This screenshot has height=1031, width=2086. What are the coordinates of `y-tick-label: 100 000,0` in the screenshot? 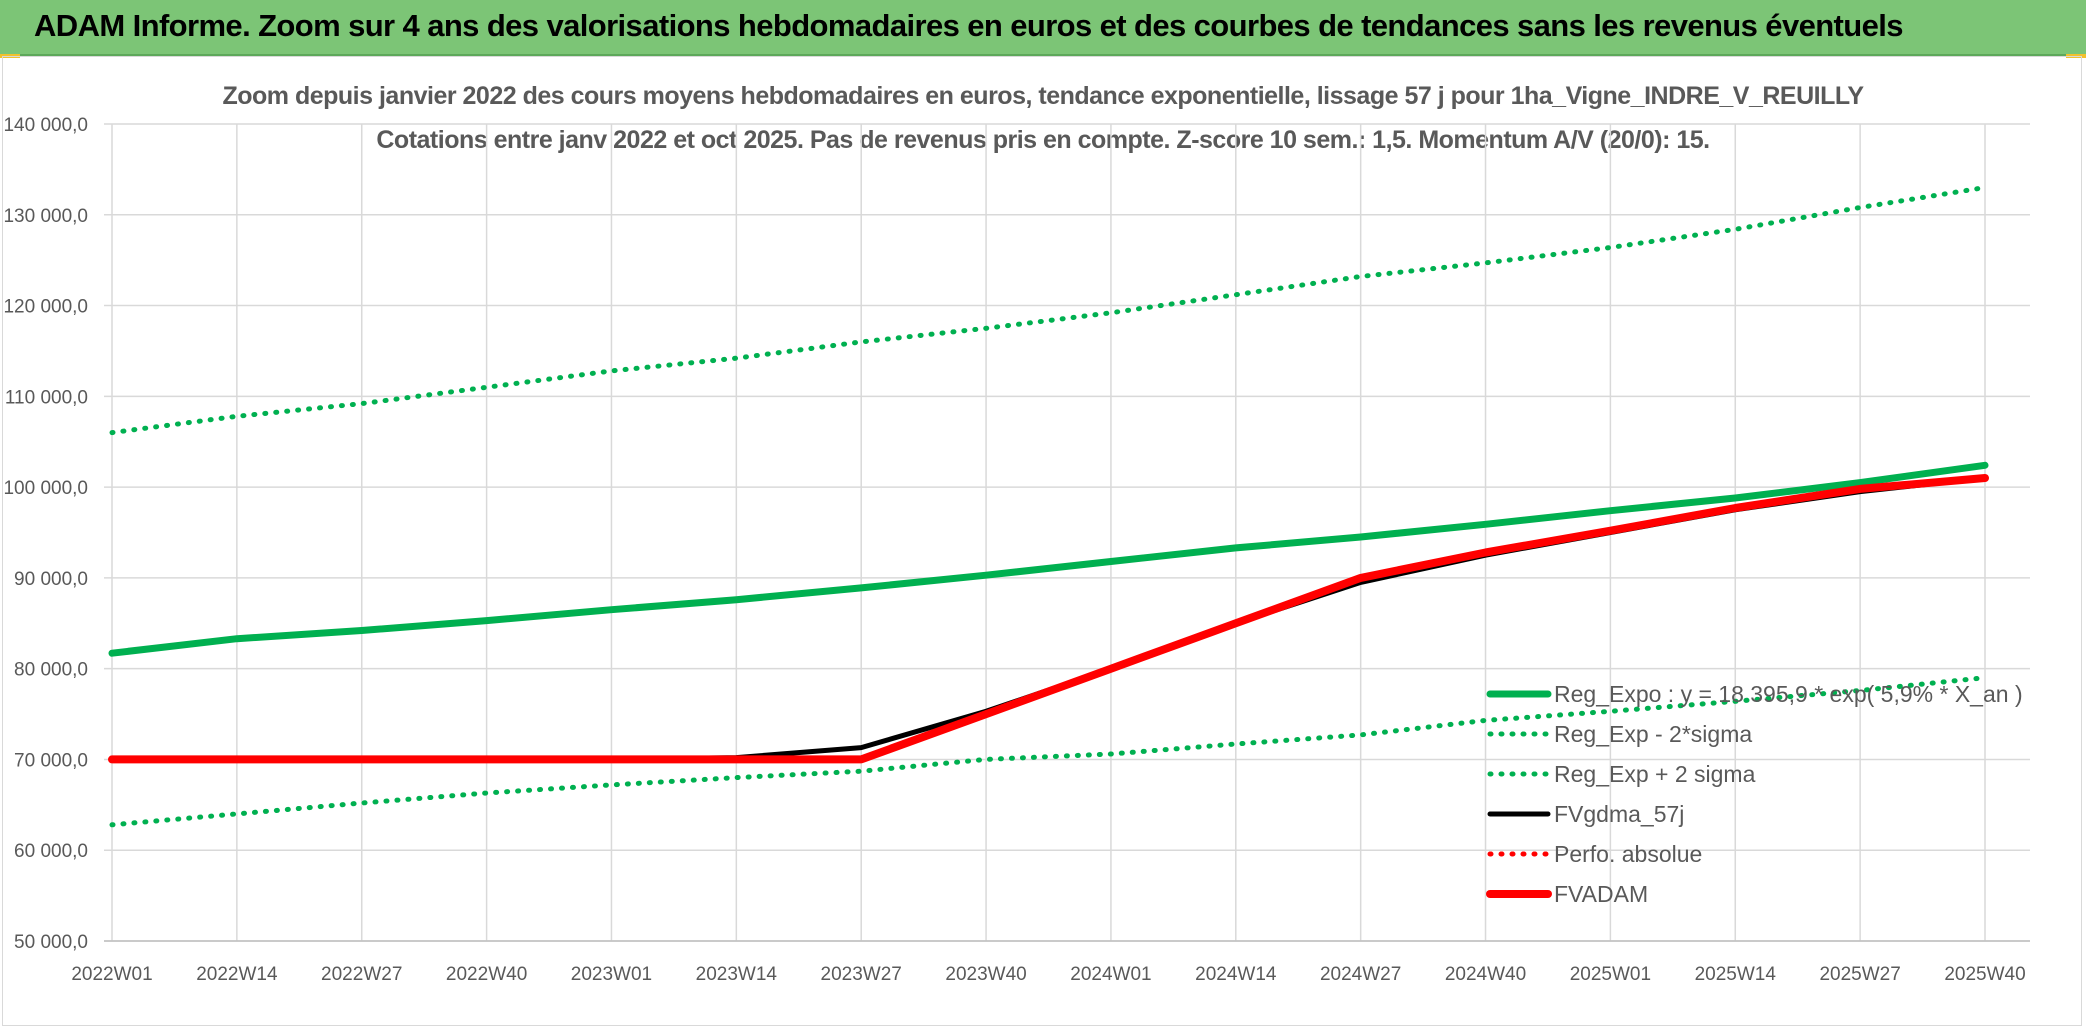 It's located at (45, 488).